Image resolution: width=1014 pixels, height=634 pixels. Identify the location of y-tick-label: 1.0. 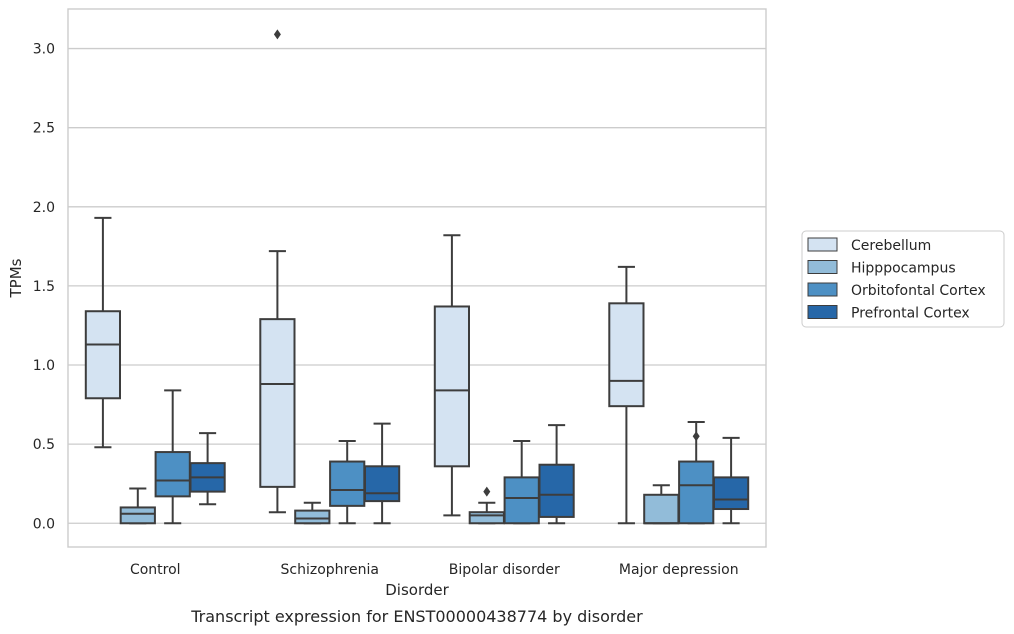
(44, 366).